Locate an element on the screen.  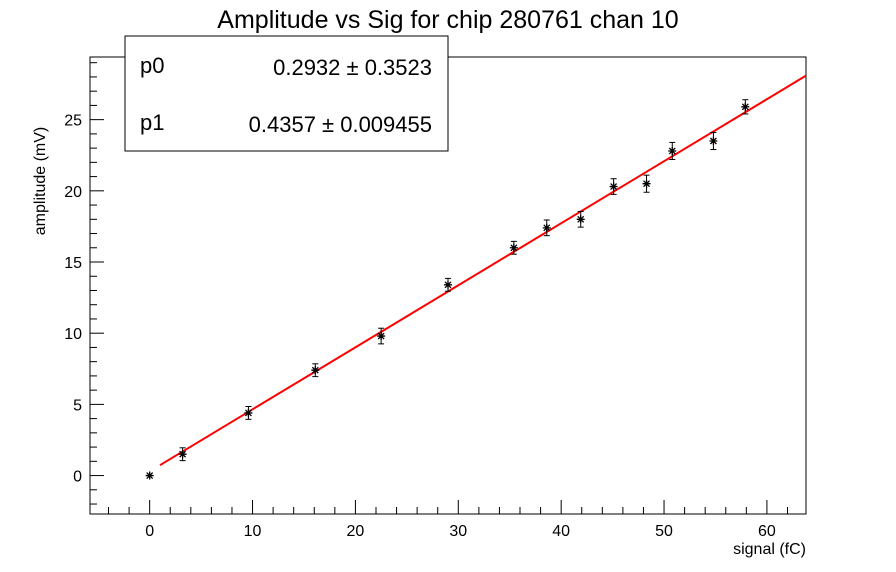
y-tick-label: 0 is located at coordinates (77, 477).